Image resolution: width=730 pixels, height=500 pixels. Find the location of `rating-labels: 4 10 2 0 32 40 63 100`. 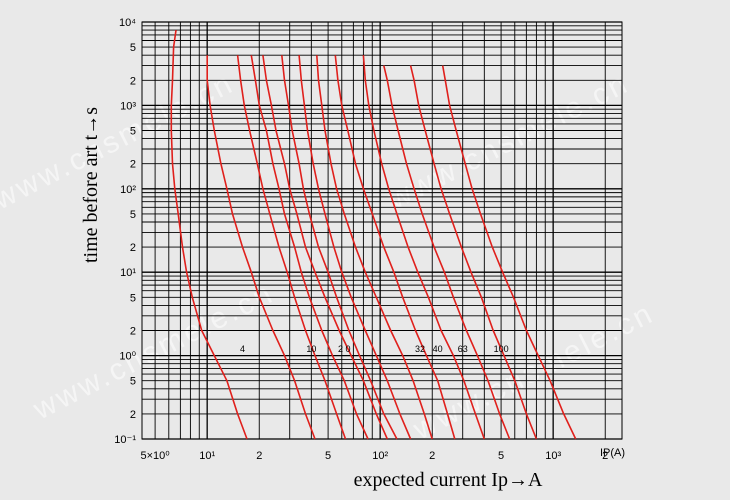

rating-labels: 4 10 2 0 32 40 63 100 is located at coordinates (374, 349).